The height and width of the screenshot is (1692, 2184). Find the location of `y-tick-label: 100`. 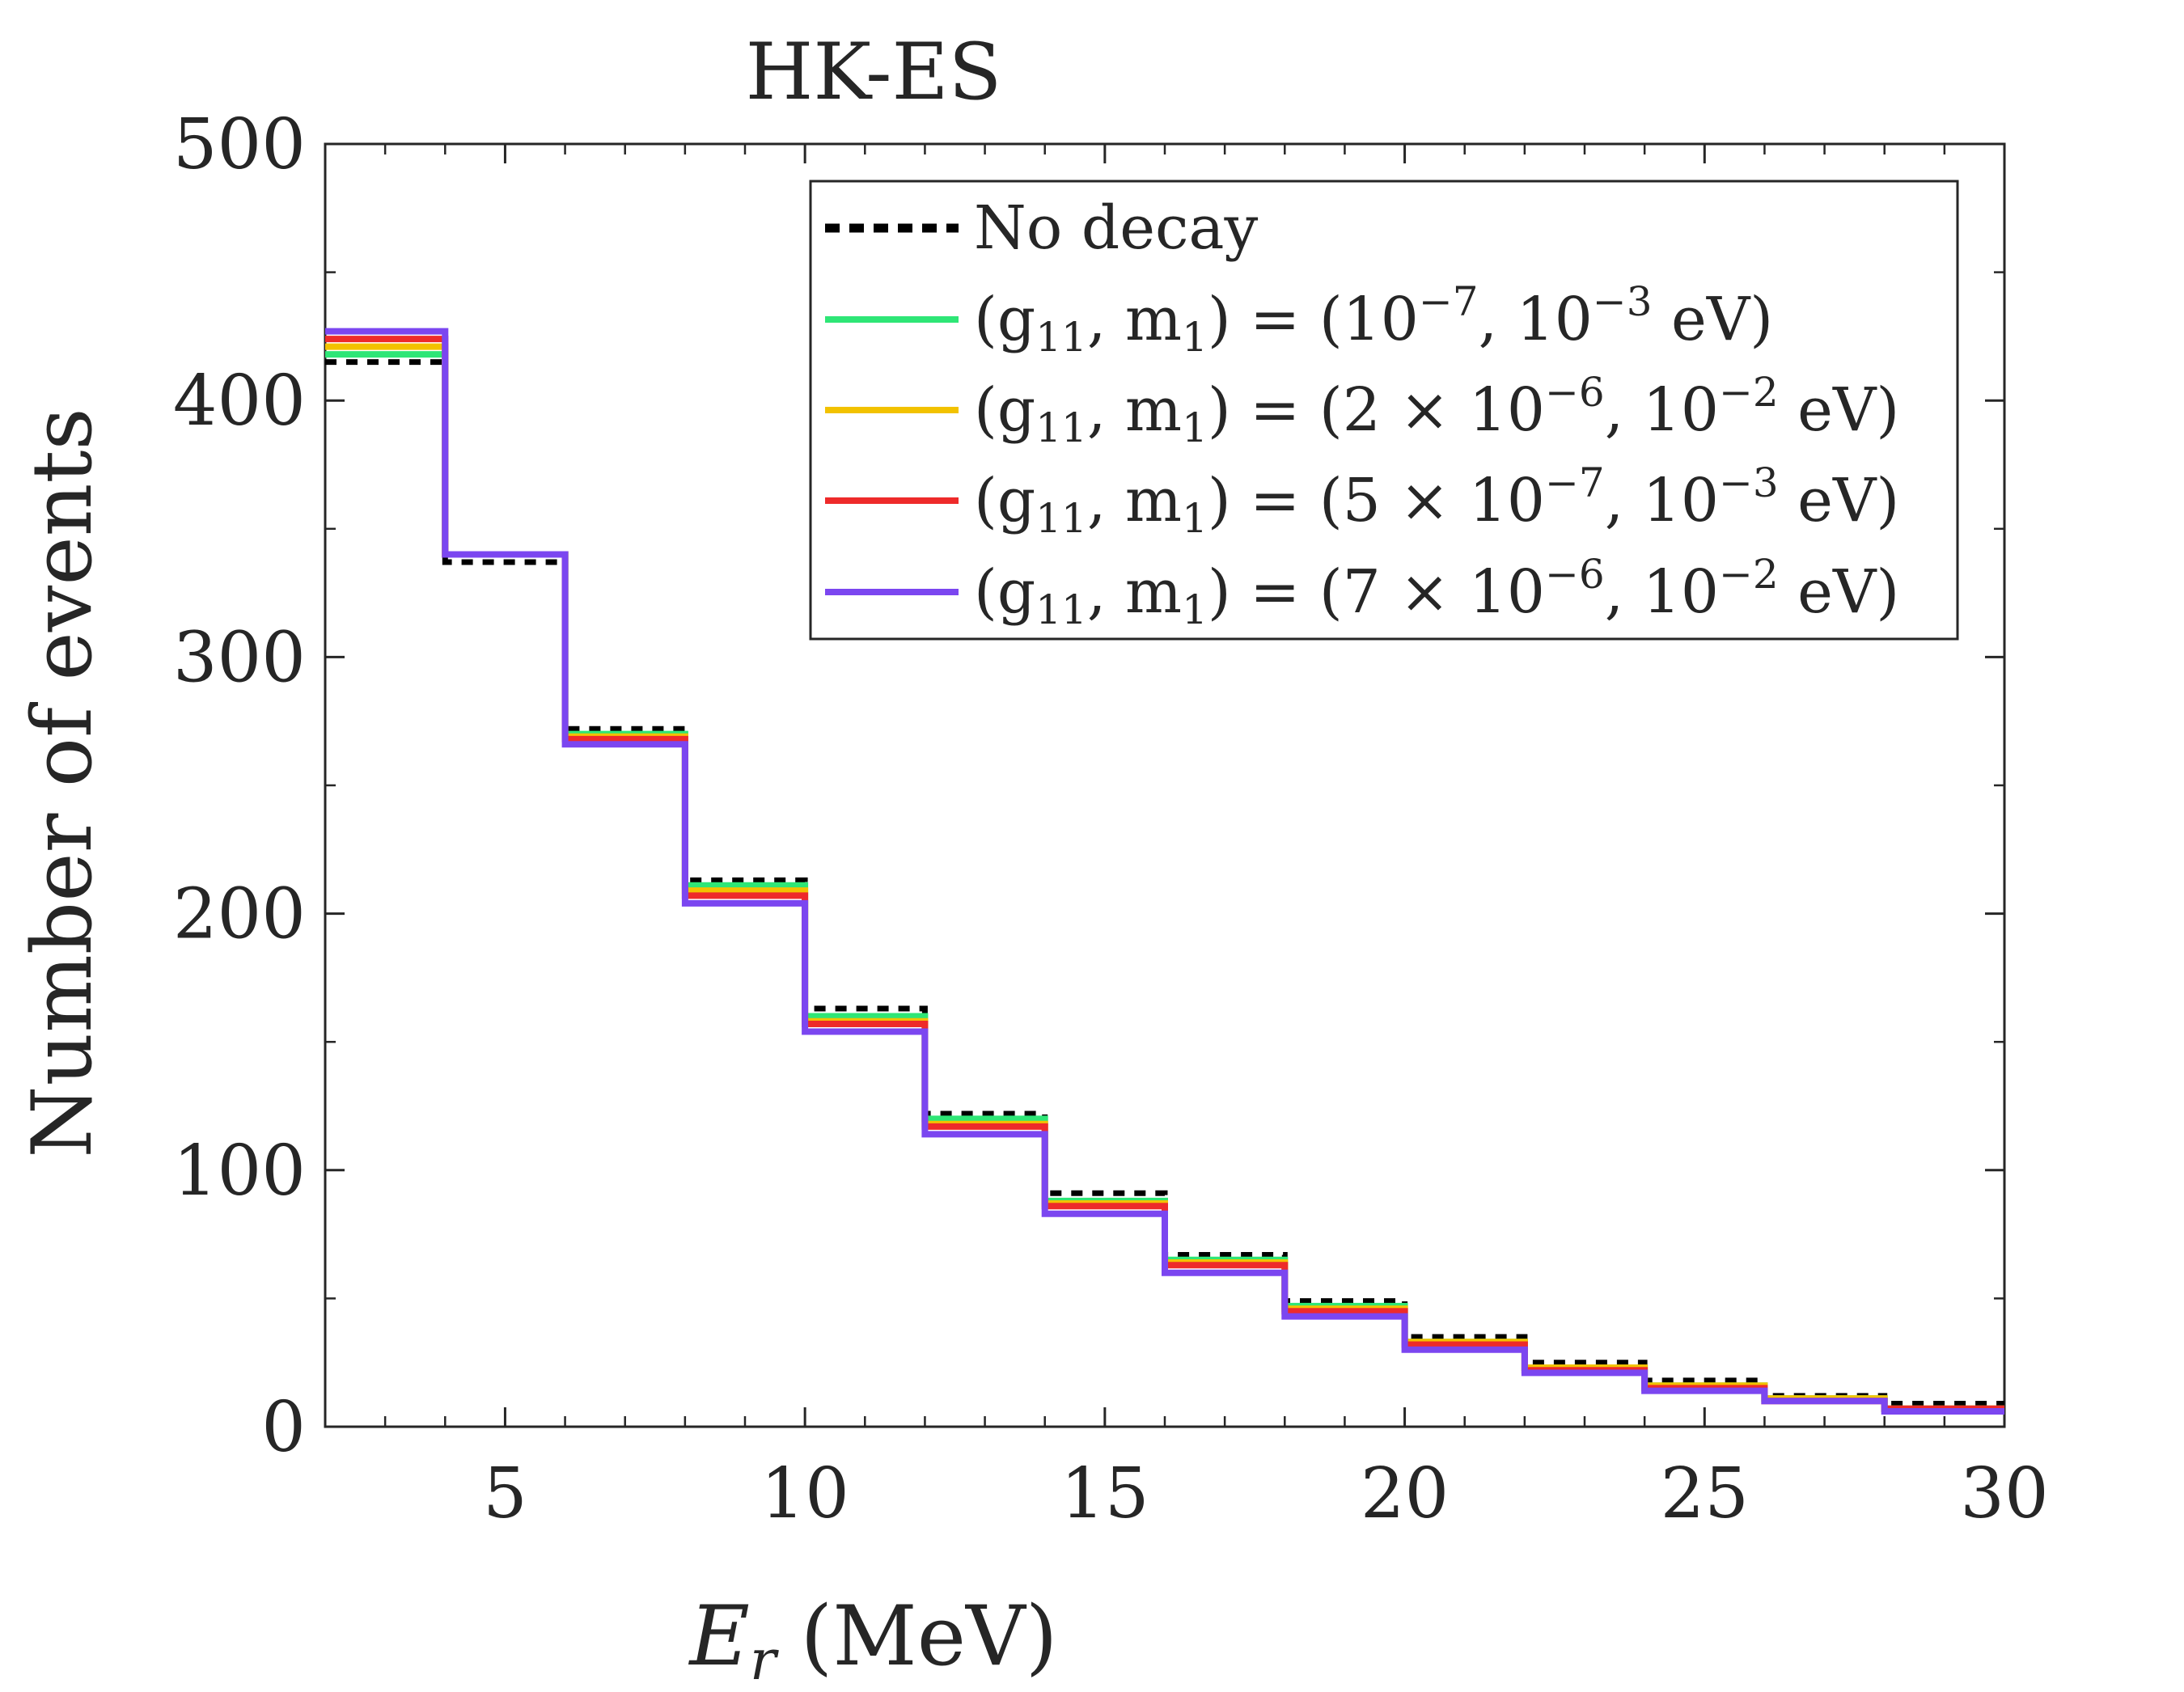

y-tick-label: 100 is located at coordinates (239, 1171).